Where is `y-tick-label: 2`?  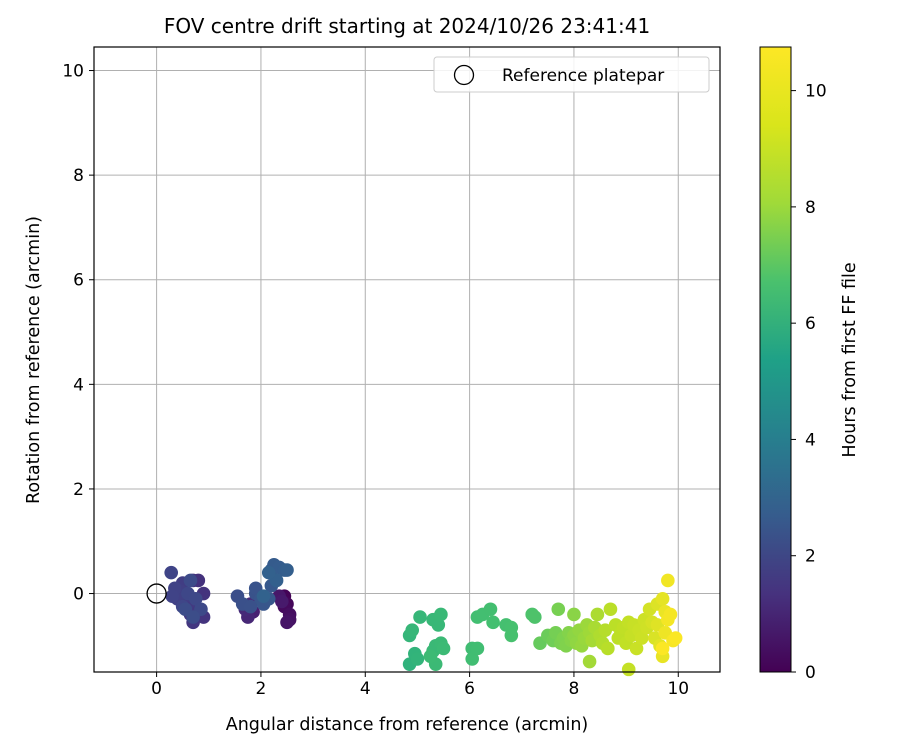 y-tick-label: 2 is located at coordinates (78, 490).